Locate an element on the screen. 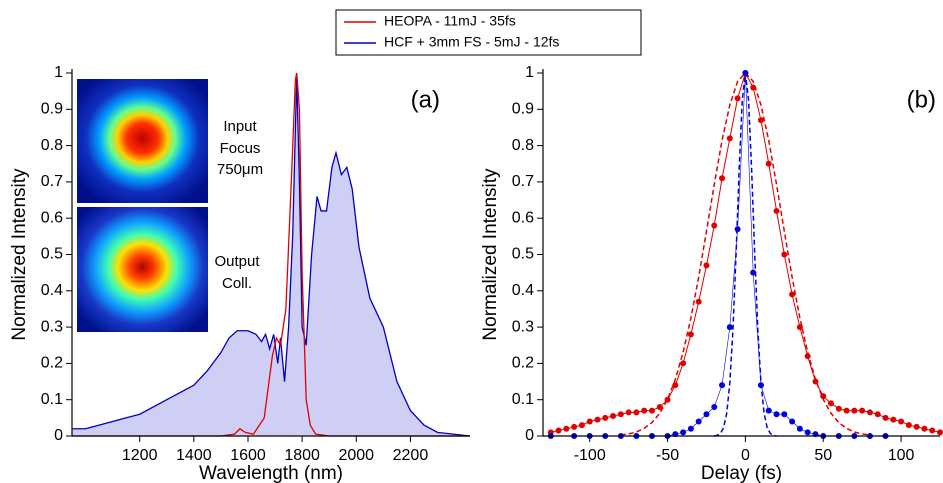  x-tick-label: 0 is located at coordinates (745, 455).